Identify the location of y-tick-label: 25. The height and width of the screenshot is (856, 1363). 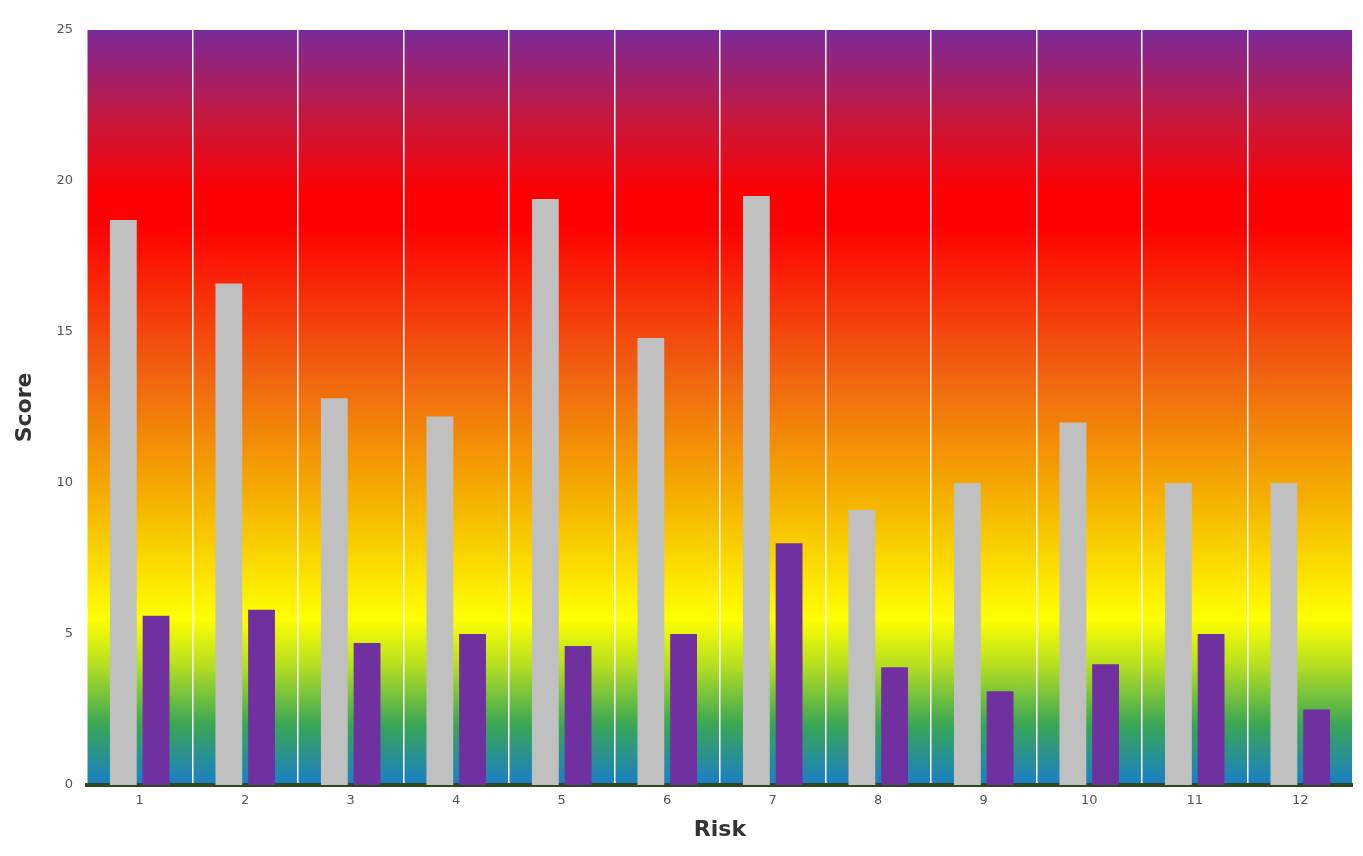
(64, 29).